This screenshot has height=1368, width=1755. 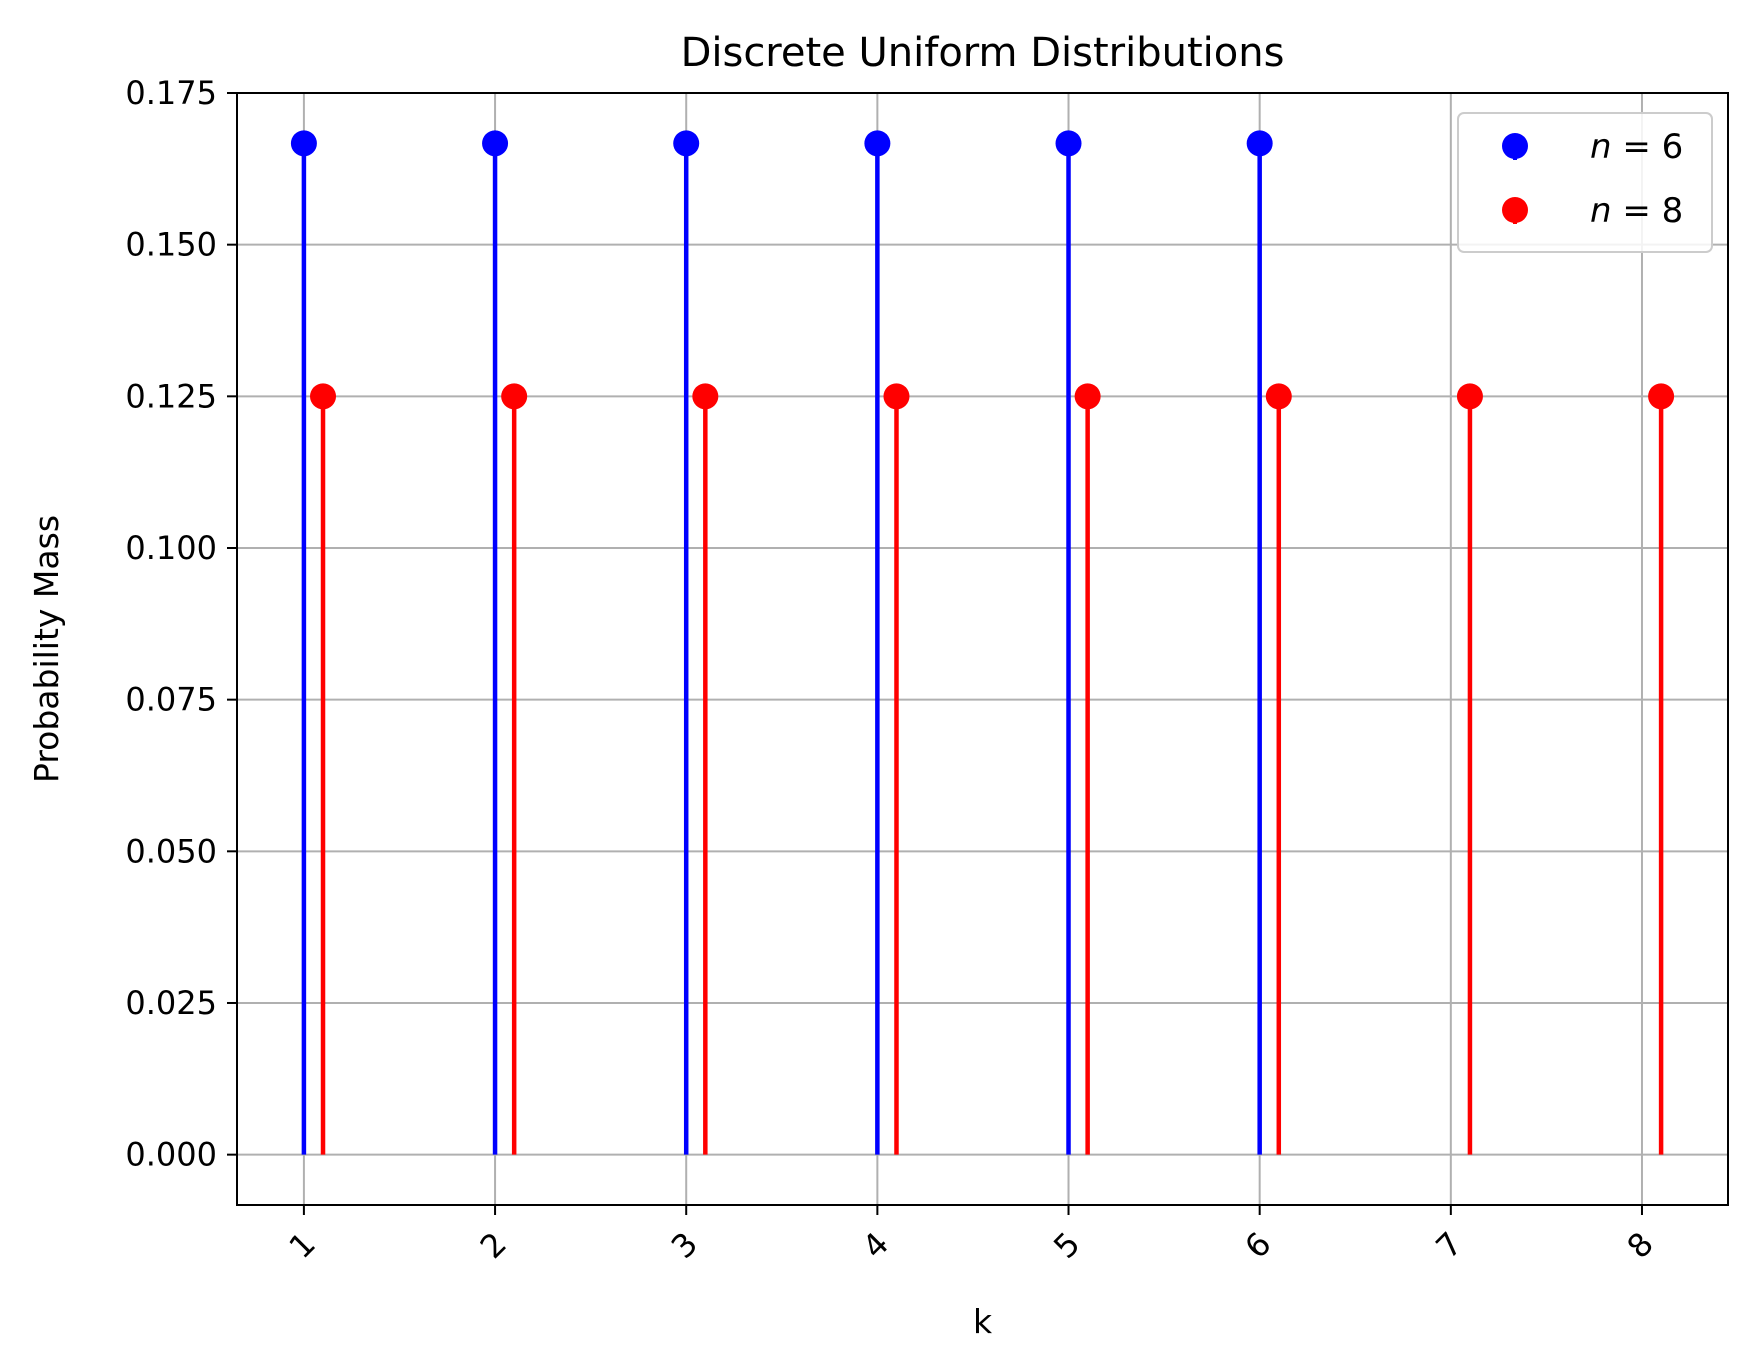 I want to click on y-tick-label: 0.150, so click(x=171, y=245).